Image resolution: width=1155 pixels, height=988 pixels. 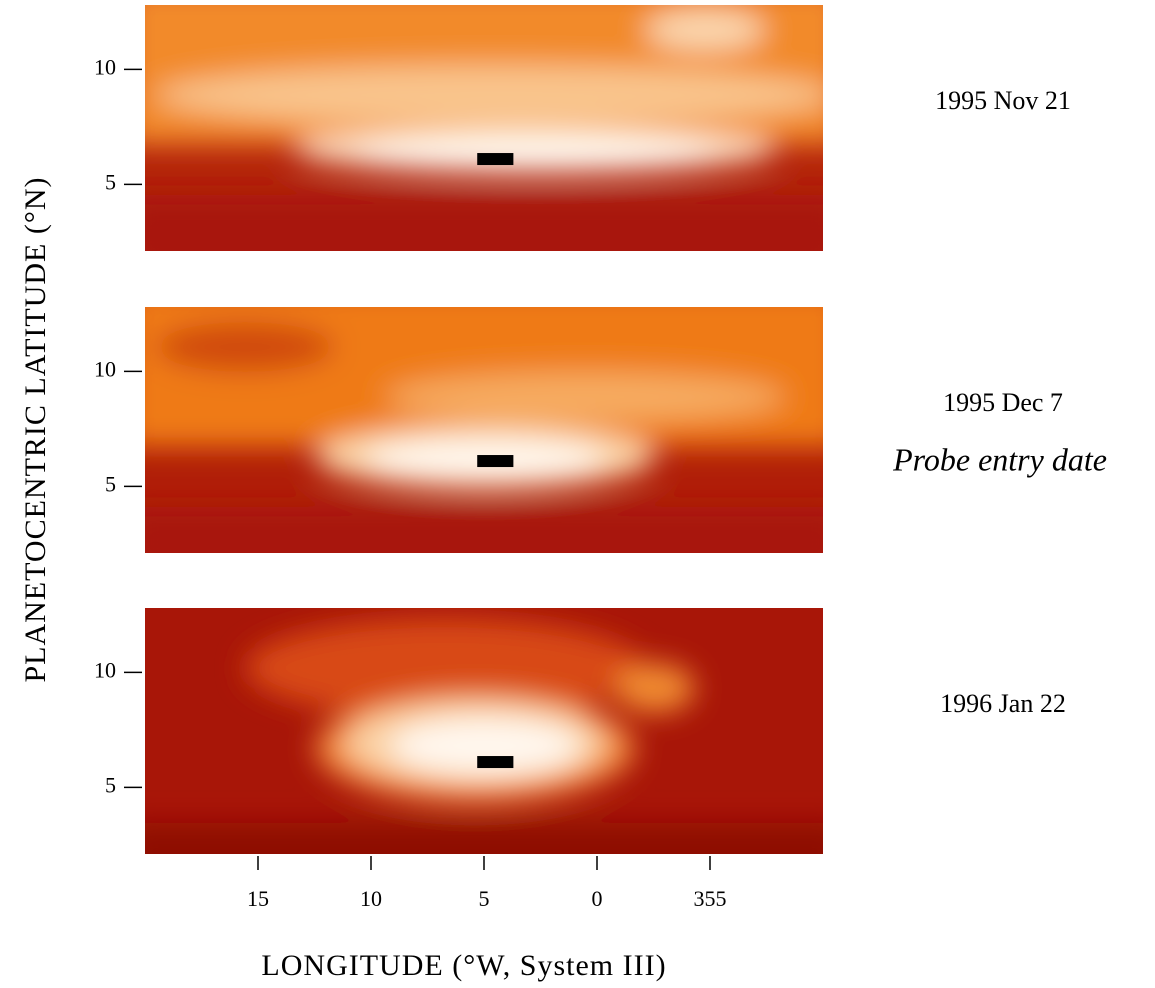 What do you see at coordinates (710, 898) in the screenshot?
I see `x-tick-label: 355` at bounding box center [710, 898].